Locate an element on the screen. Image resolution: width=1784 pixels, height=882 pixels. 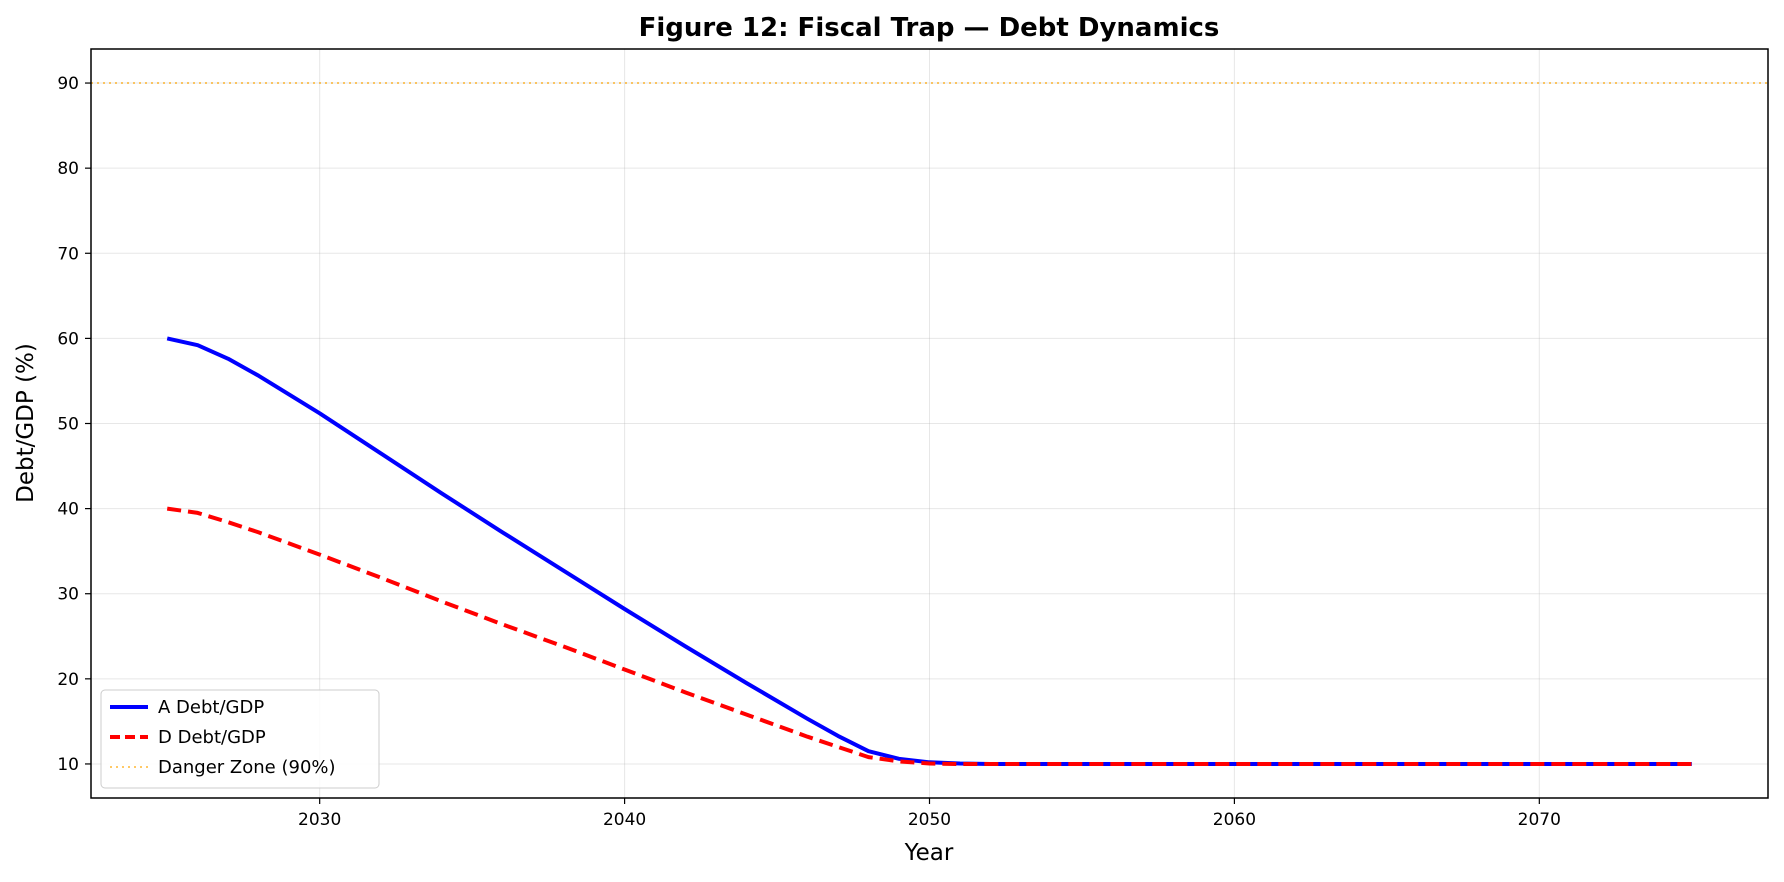
legend-label: Danger Zone (90%) is located at coordinates (247, 767).